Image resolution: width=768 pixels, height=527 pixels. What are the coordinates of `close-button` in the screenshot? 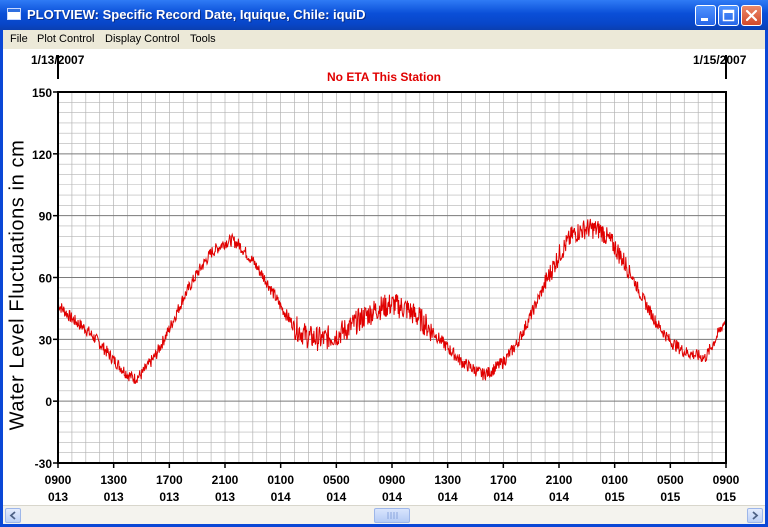 It's located at (751, 15).